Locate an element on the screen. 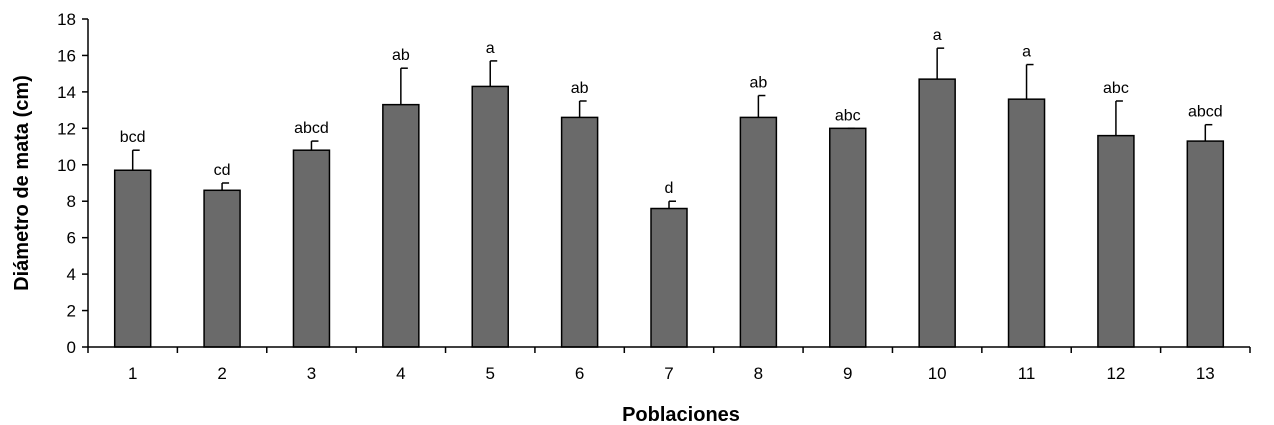  x-tick-label: 3 is located at coordinates (311, 373).